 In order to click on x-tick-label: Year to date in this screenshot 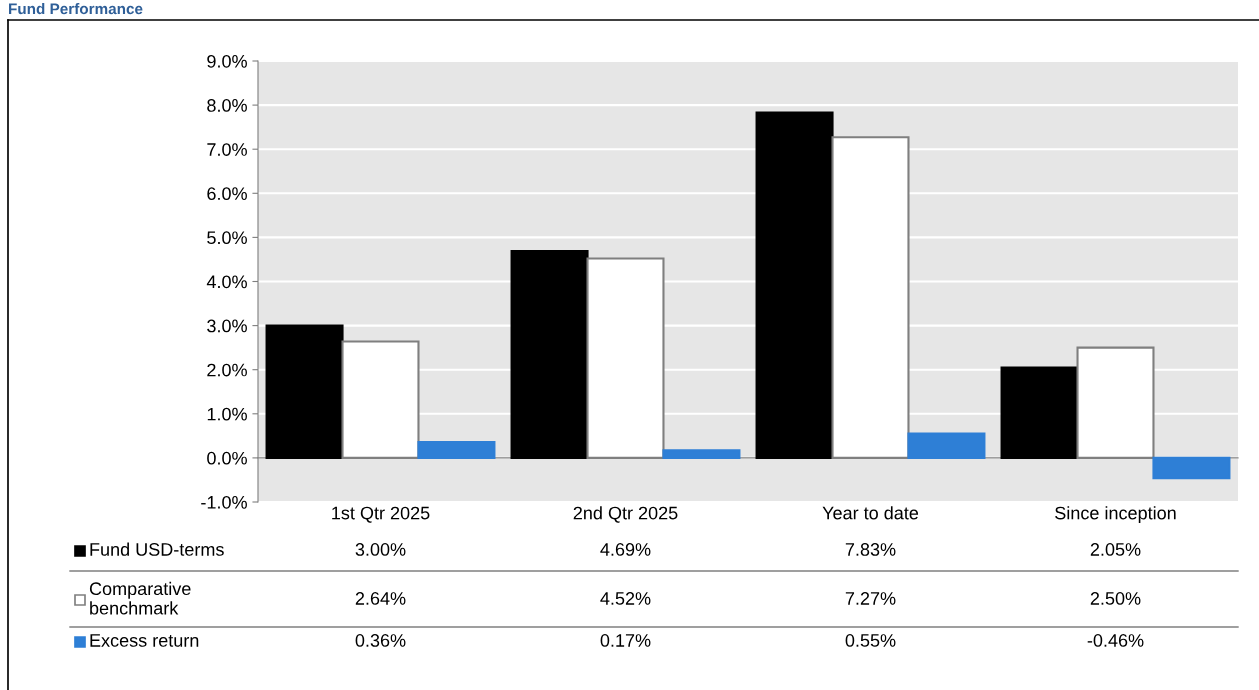, I will do `click(870, 513)`.